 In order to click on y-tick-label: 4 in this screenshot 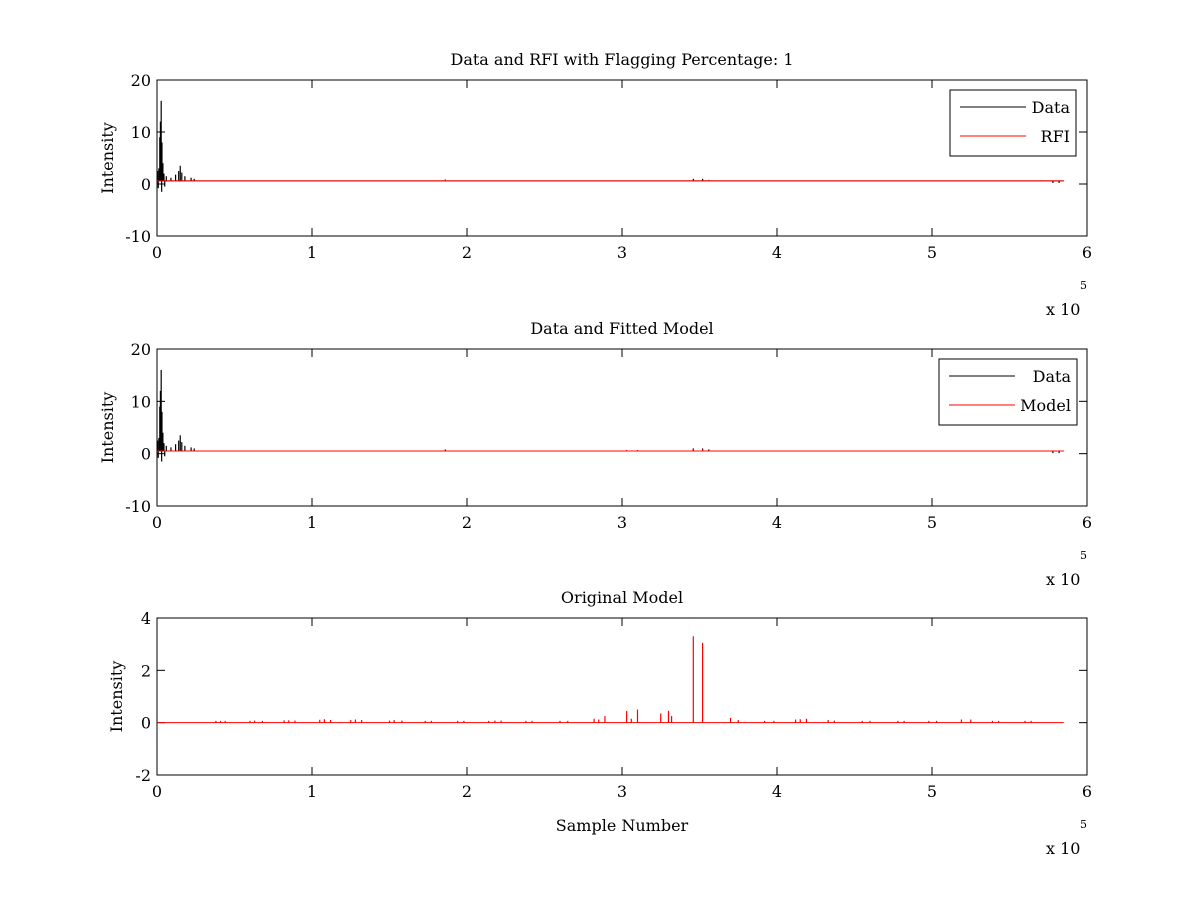, I will do `click(146, 618)`.